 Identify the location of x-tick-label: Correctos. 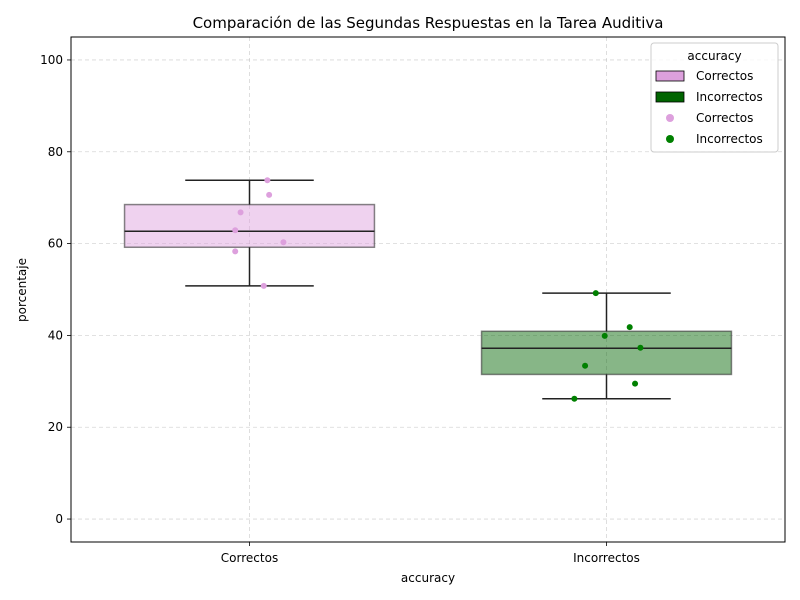
(249, 558).